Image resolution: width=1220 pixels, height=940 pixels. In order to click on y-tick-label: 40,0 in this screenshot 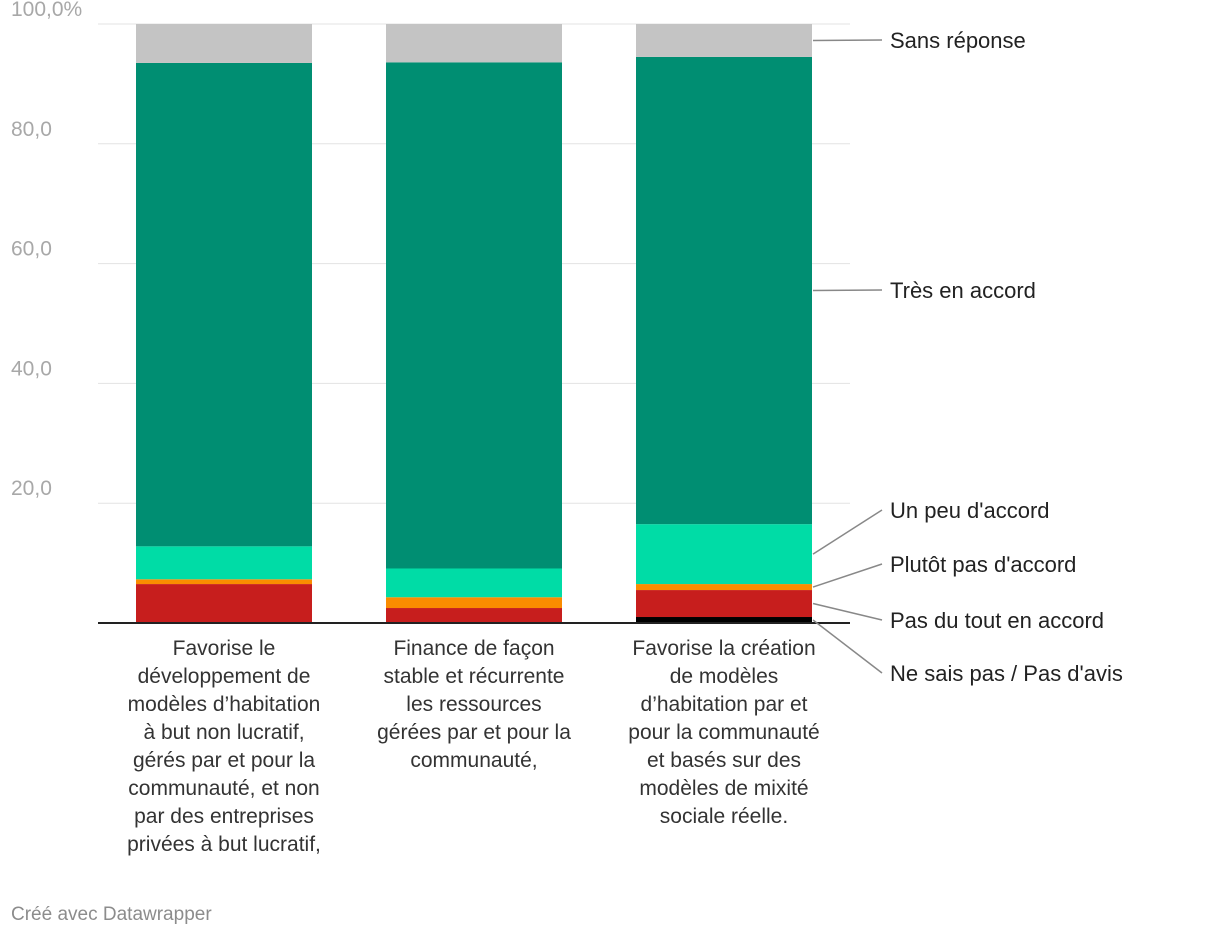, I will do `click(31, 368)`.